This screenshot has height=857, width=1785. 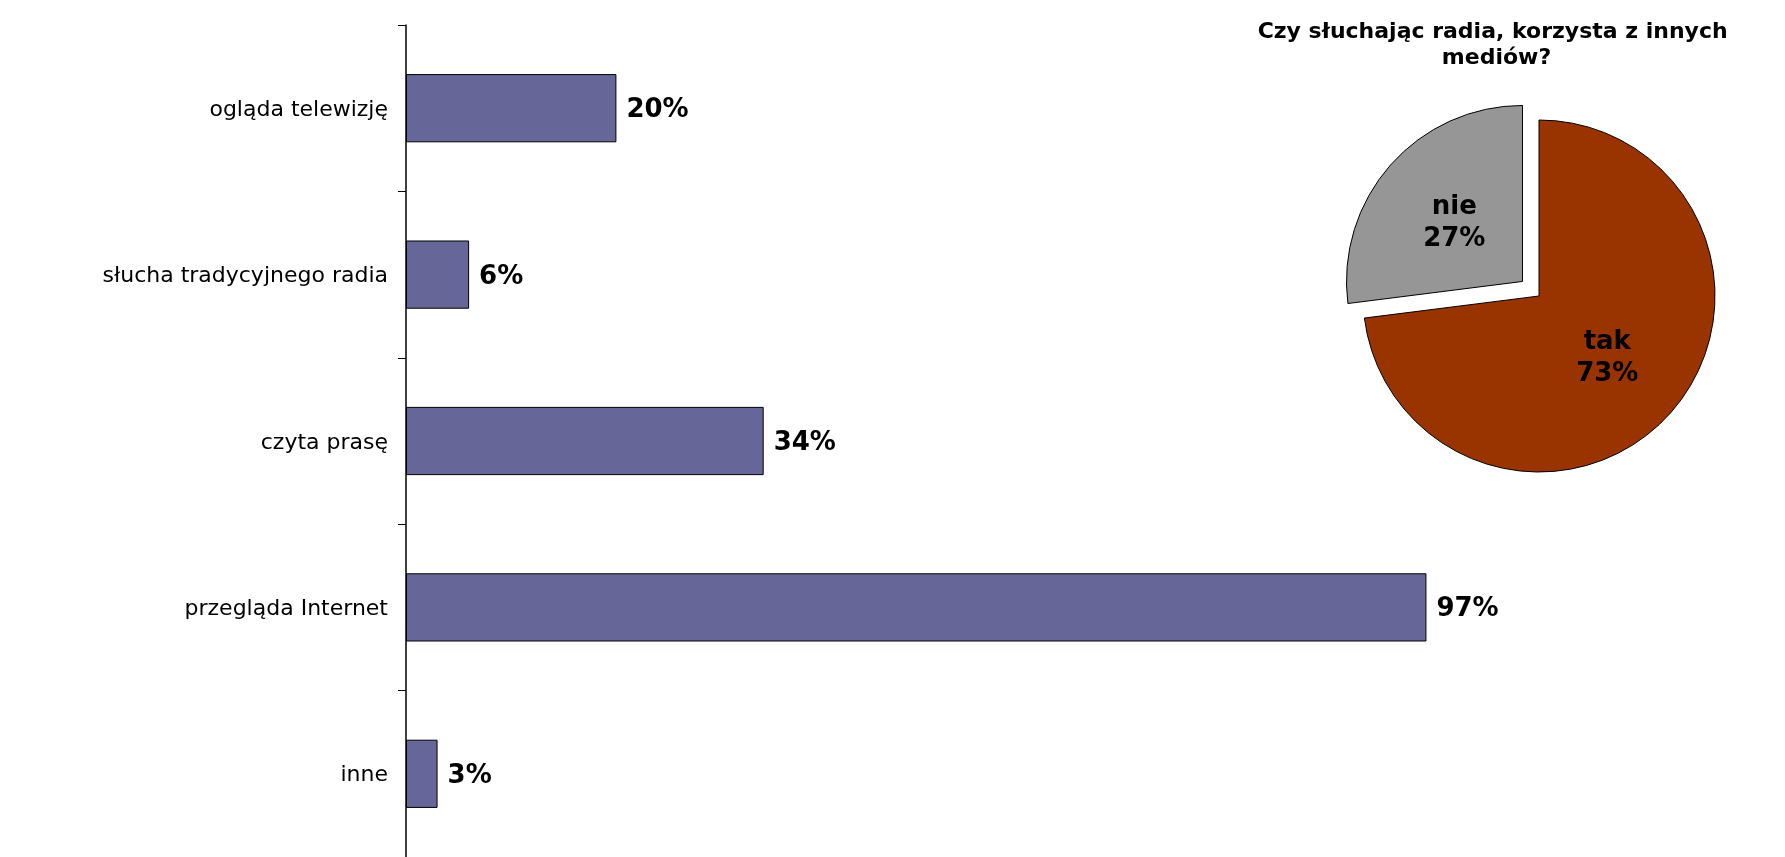 I want to click on chart-title: Czy słuchając radia, korzysta z innych mediów?, so click(x=1496, y=43).